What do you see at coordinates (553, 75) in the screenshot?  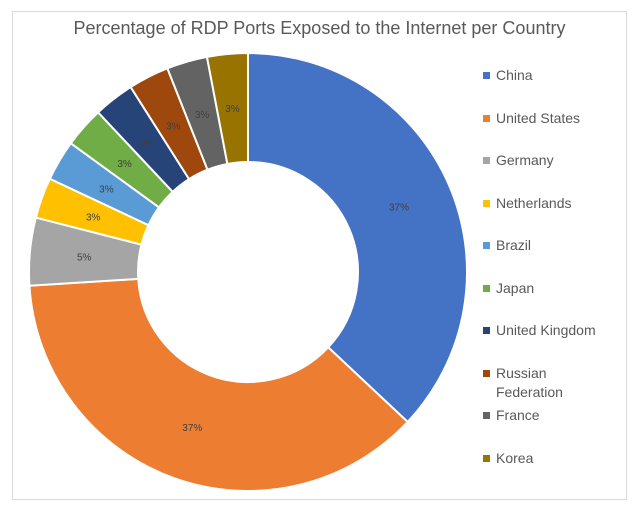 I see `legend-item: China` at bounding box center [553, 75].